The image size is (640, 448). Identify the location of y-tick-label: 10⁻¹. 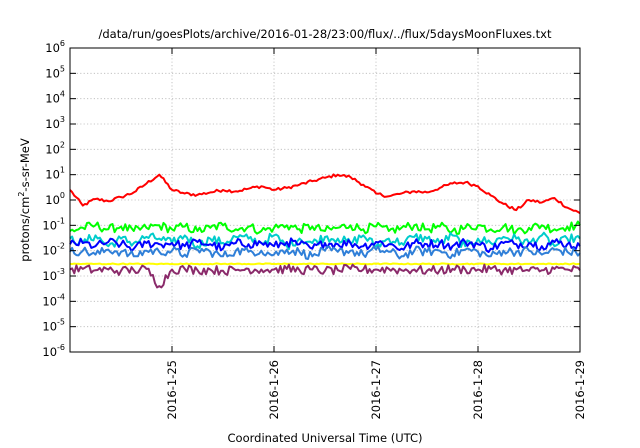
(53, 224).